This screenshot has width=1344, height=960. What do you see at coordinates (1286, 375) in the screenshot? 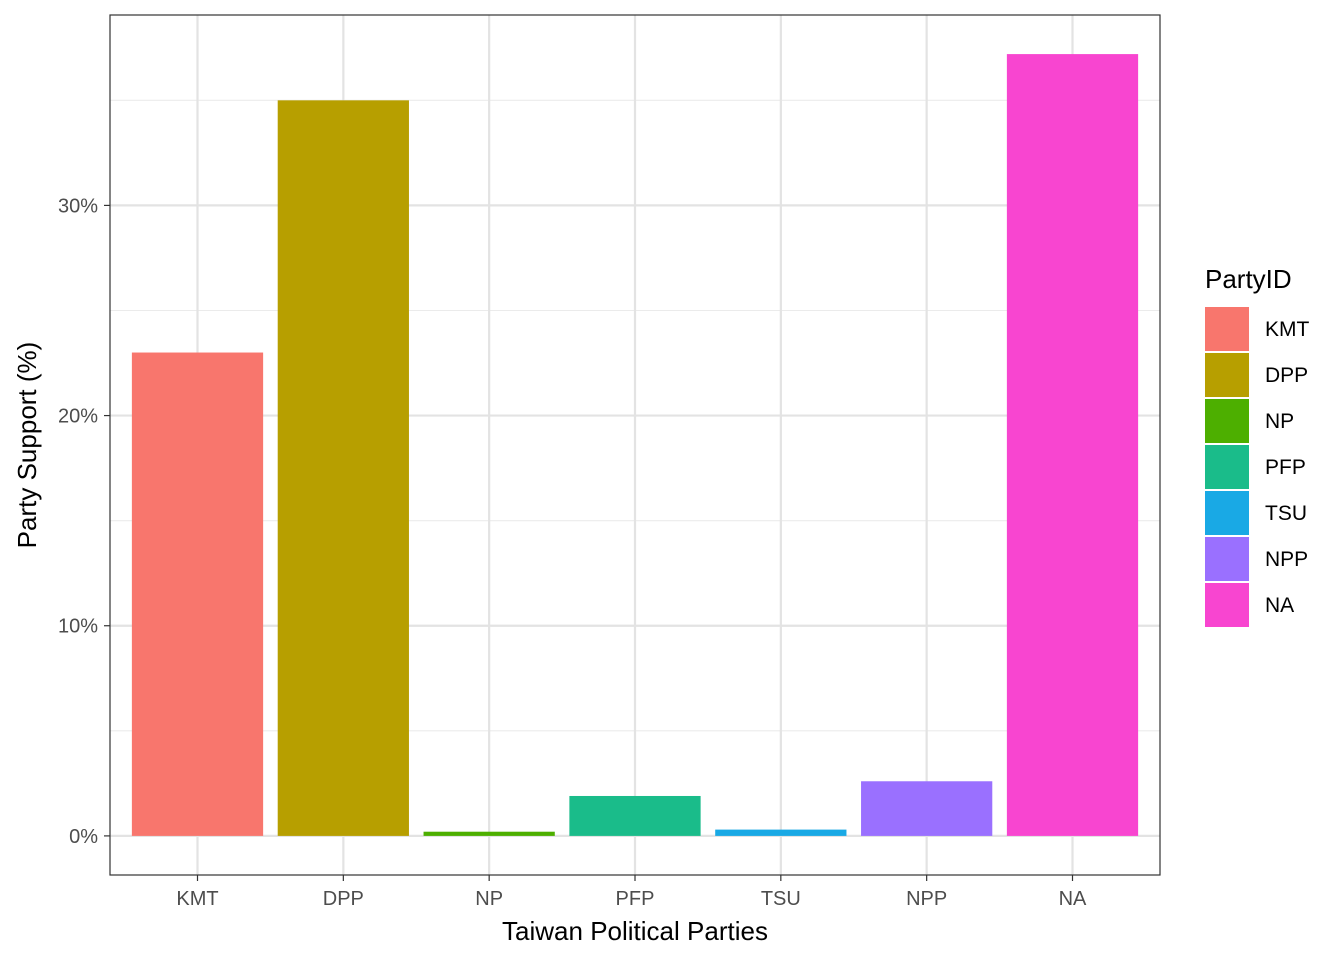
I see `legend-label-dpp: DPP` at bounding box center [1286, 375].